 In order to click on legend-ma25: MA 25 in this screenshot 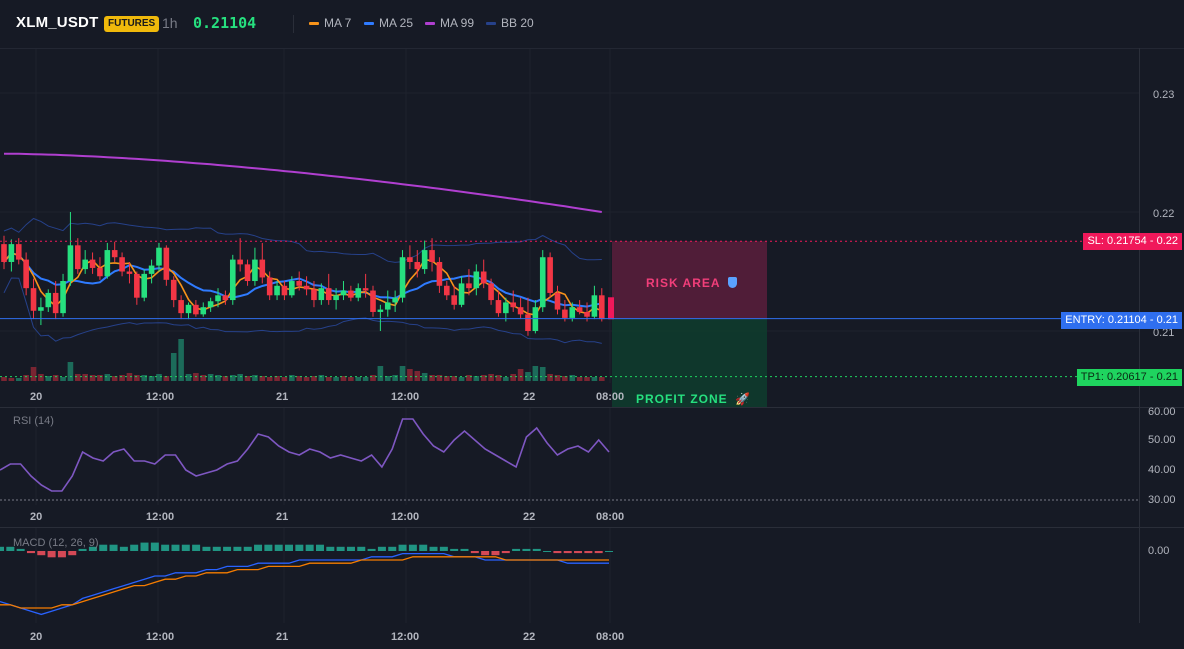, I will do `click(388, 23)`.